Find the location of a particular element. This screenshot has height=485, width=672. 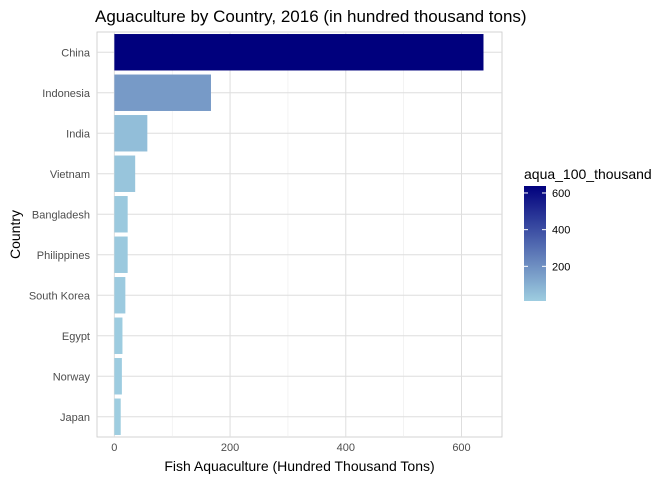

y-tick-label: Philippines is located at coordinates (64, 256).